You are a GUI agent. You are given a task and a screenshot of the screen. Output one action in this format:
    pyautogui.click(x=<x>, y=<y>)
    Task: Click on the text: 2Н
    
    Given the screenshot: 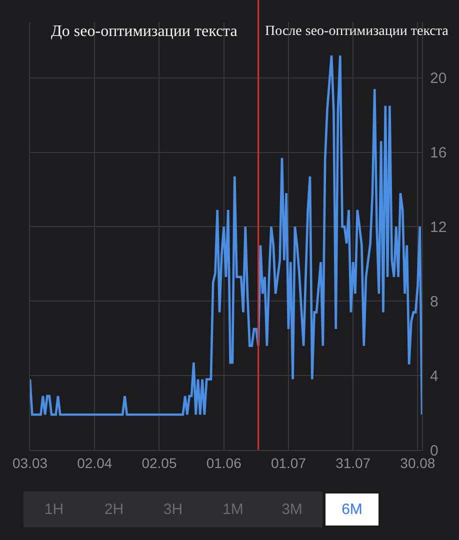 What is the action you would take?
    pyautogui.click(x=114, y=509)
    